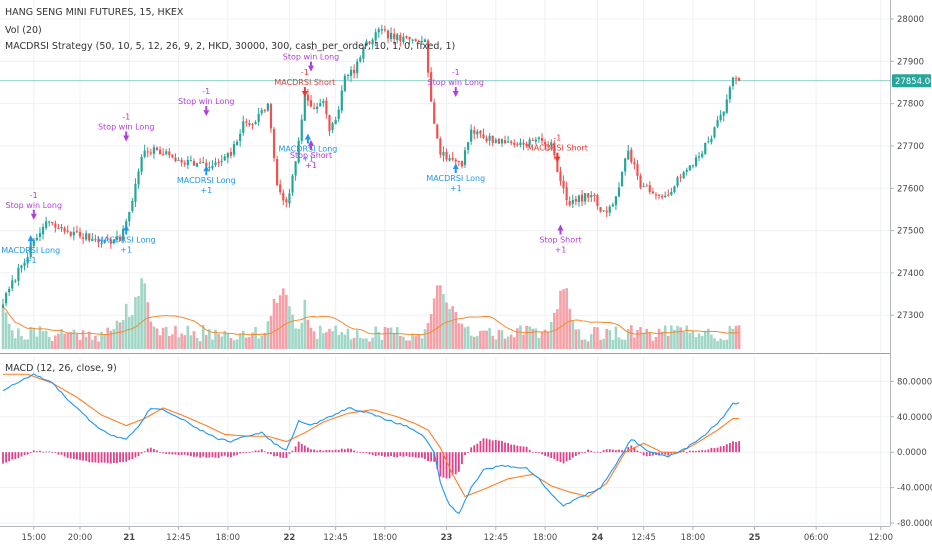 This screenshot has width=932, height=554. Describe the element at coordinates (371, 321) in the screenshot. I see `volume-ma-line` at that location.